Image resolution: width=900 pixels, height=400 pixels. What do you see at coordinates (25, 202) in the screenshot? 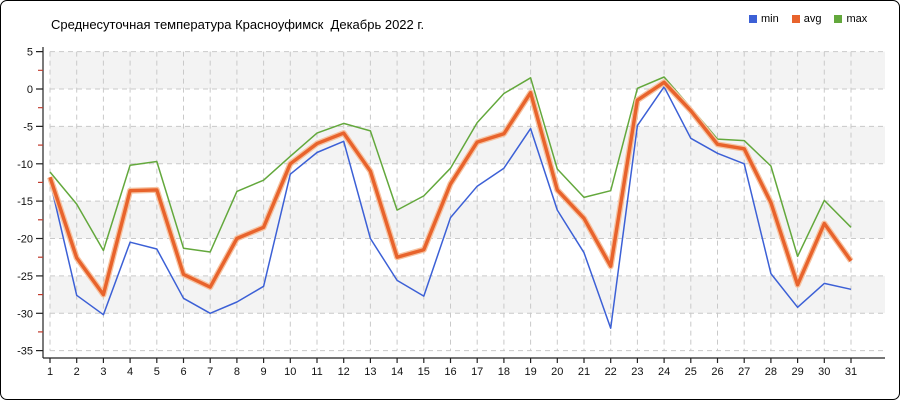
I see `y-tick-label: -15` at bounding box center [25, 202].